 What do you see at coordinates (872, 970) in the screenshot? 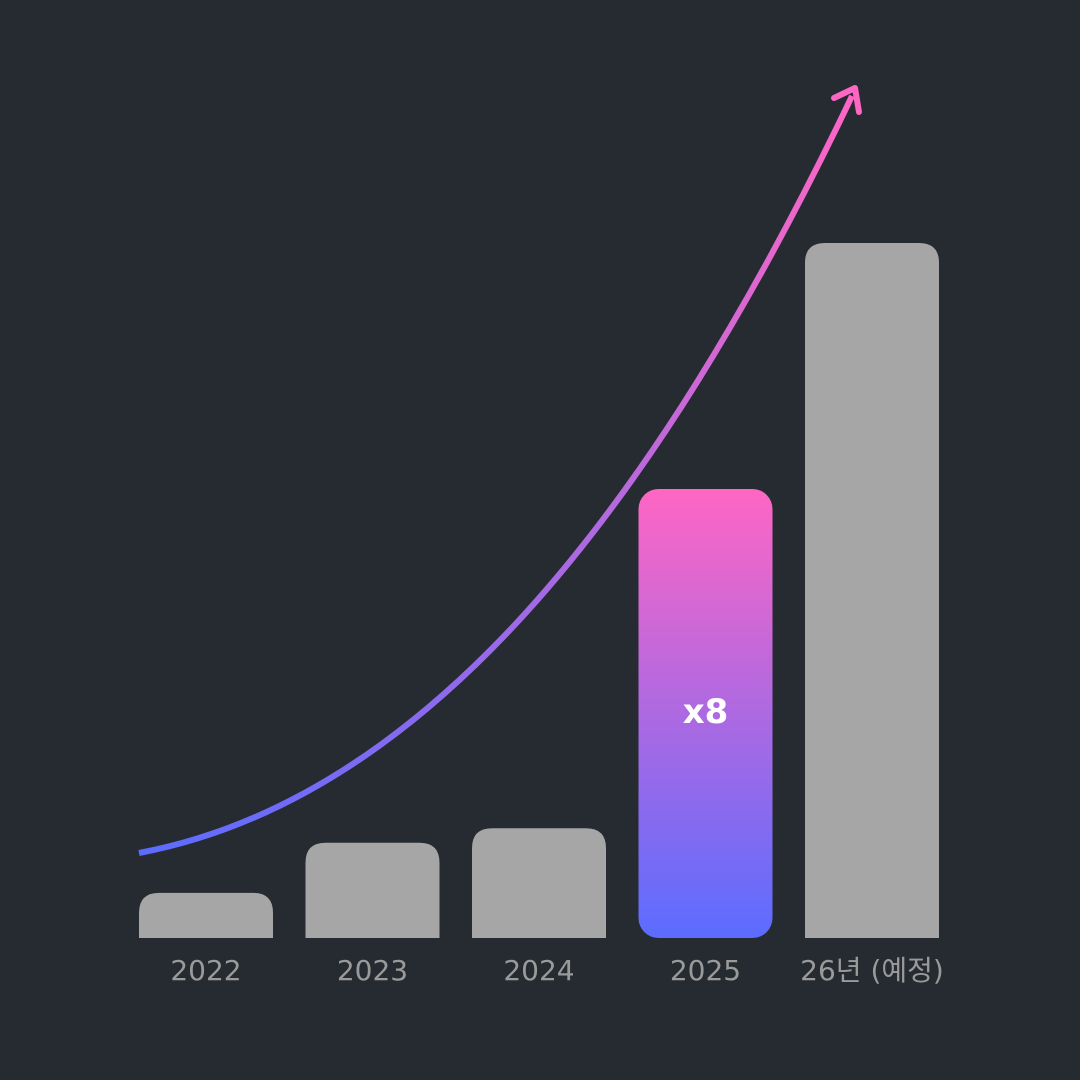
I see `x-tick-label: 26년 (예정)` at bounding box center [872, 970].